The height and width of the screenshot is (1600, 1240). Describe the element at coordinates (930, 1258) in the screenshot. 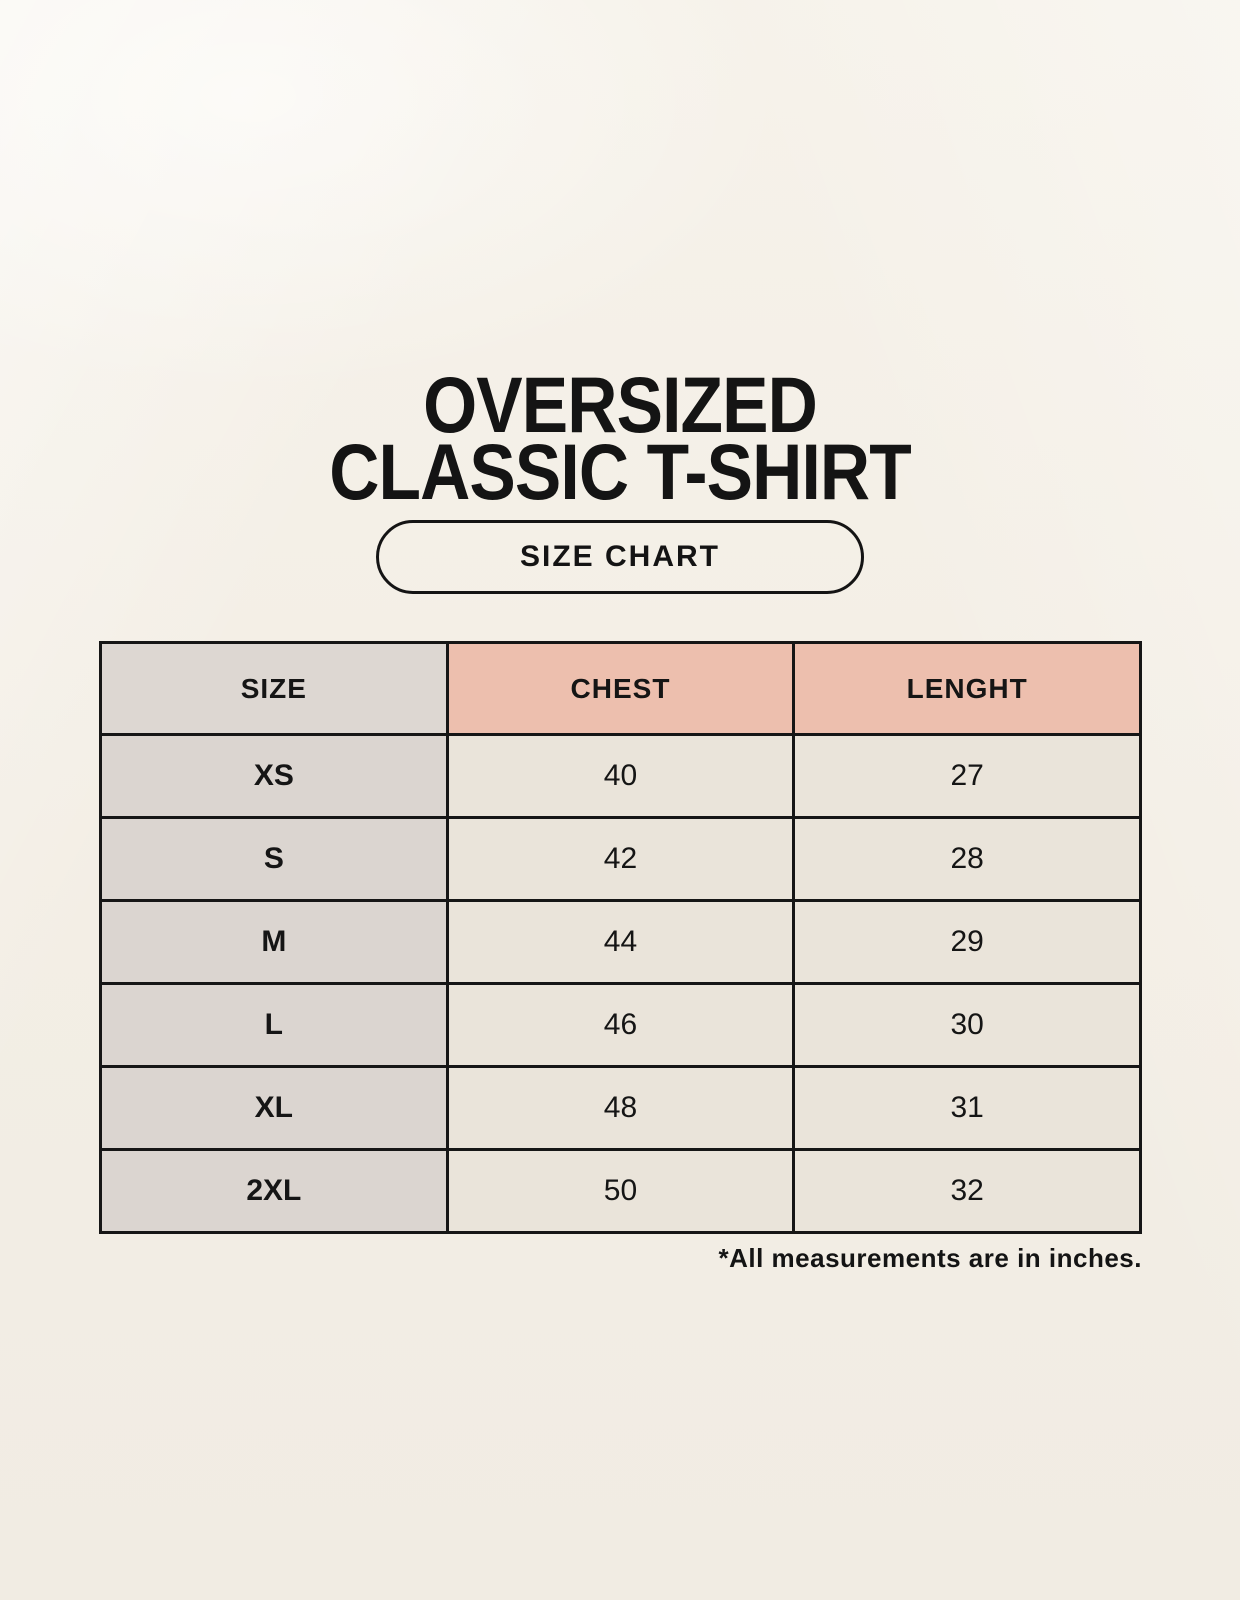

I see `measurements-footnote: *All measurements are in inches.` at that location.